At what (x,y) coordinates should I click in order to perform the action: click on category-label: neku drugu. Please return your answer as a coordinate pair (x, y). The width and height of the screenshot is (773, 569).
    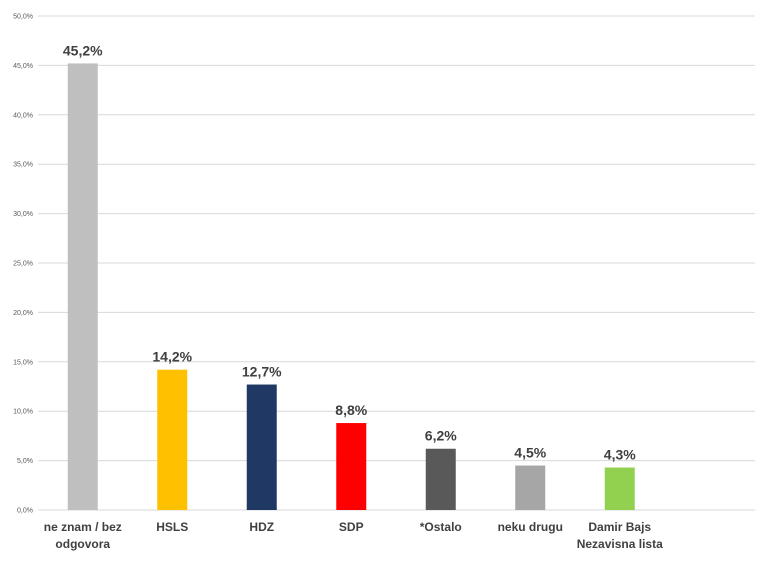
    Looking at the image, I should click on (530, 527).